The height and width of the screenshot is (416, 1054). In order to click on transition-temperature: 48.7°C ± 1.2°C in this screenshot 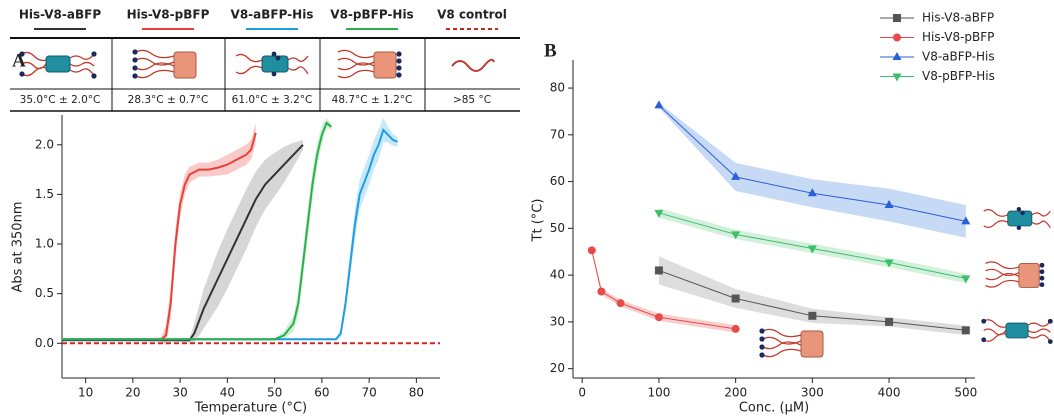, I will do `click(372, 100)`.